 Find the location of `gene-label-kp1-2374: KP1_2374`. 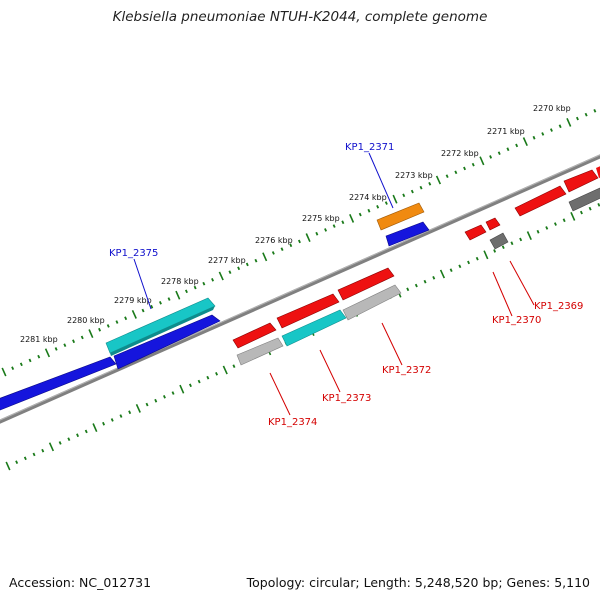

gene-label-kp1-2374: KP1_2374 is located at coordinates (292, 422).